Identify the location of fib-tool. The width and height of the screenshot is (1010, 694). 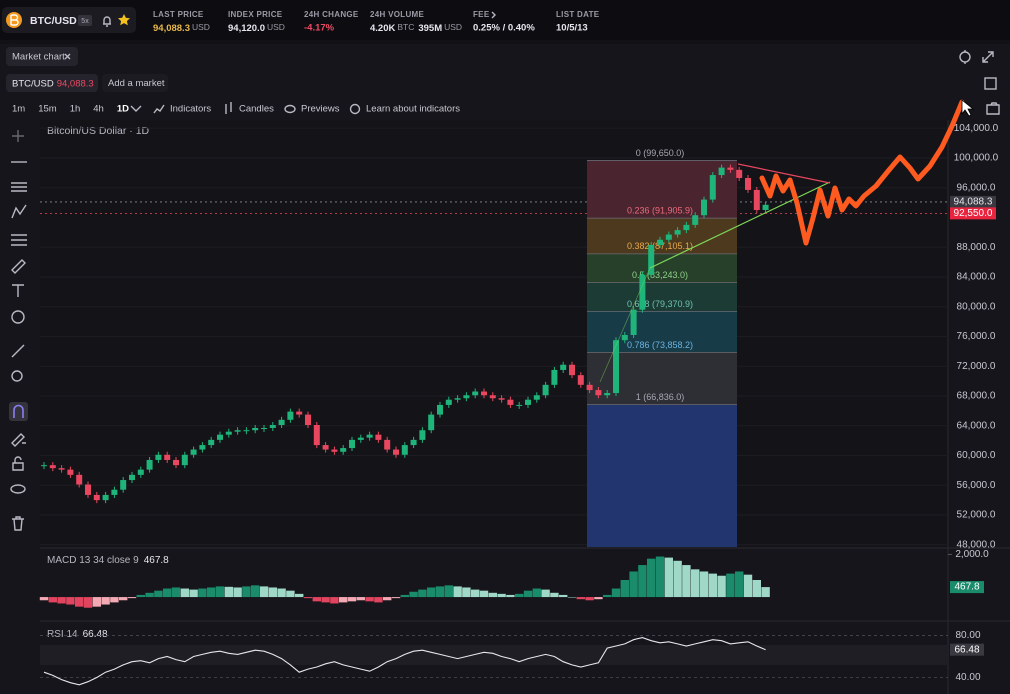
(19, 240).